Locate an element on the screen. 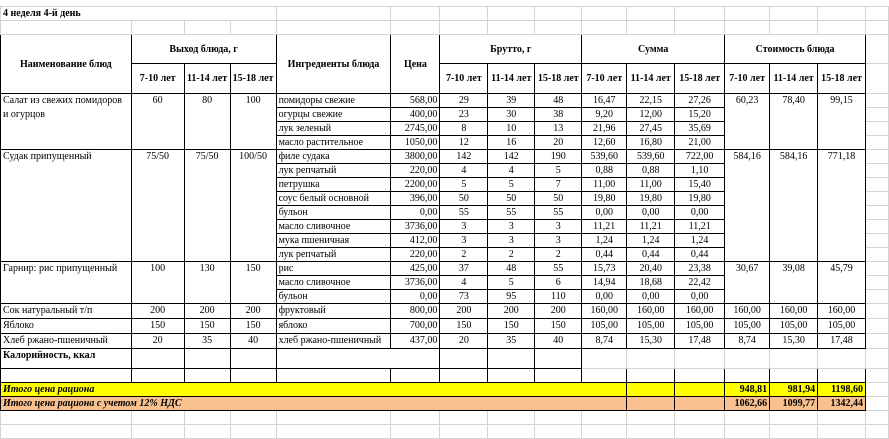  dish-cost: 60,23 is located at coordinates (747, 121).